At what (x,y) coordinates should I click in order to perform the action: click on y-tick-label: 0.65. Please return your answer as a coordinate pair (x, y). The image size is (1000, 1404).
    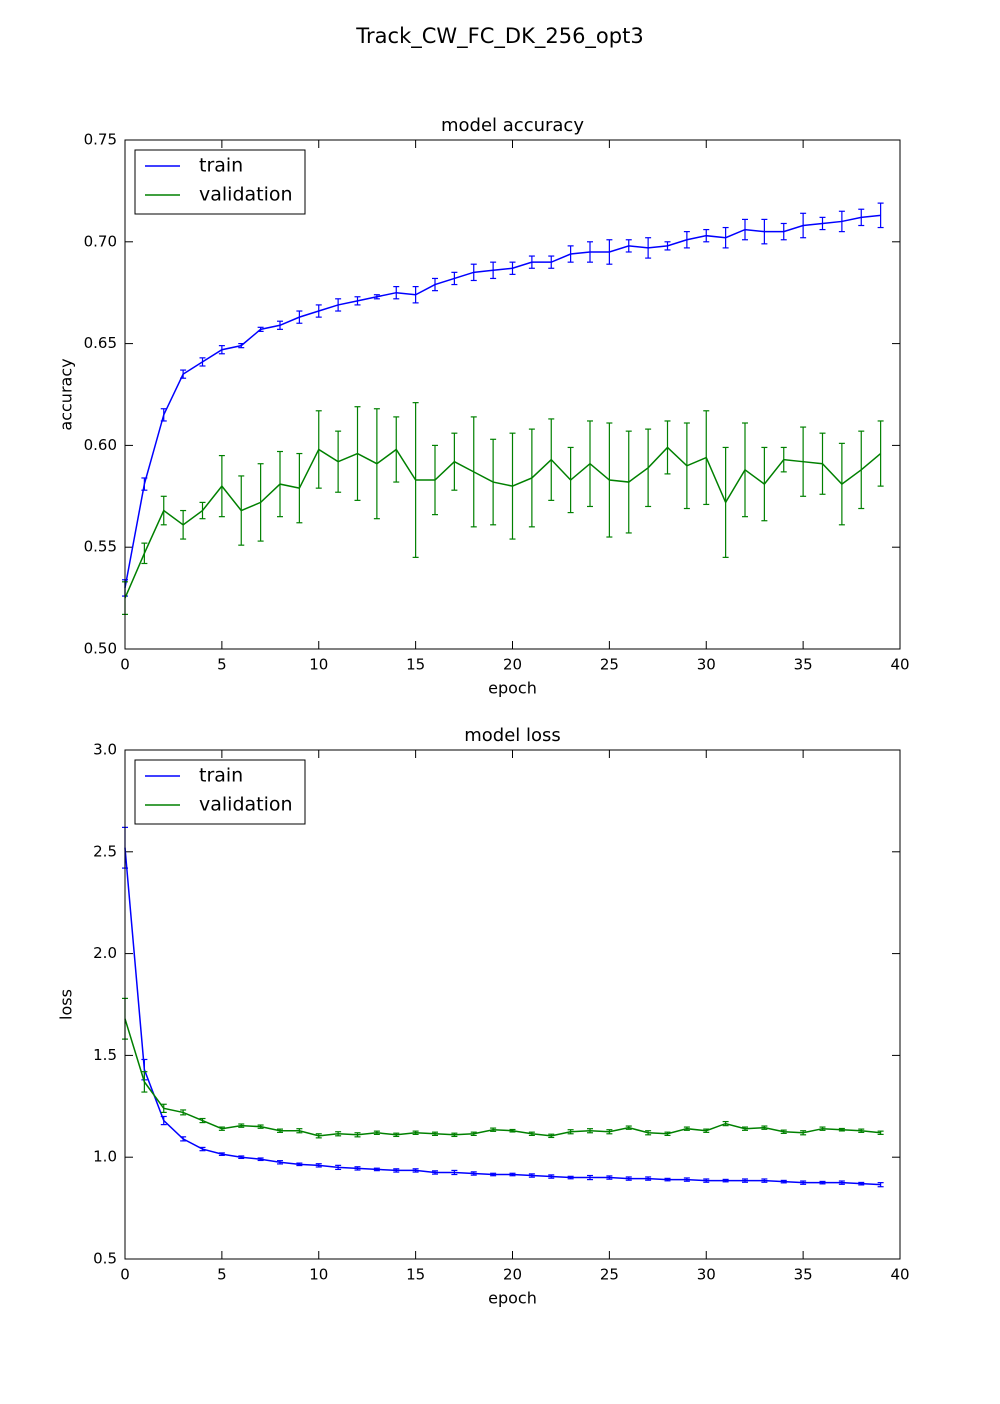
    Looking at the image, I should click on (100, 343).